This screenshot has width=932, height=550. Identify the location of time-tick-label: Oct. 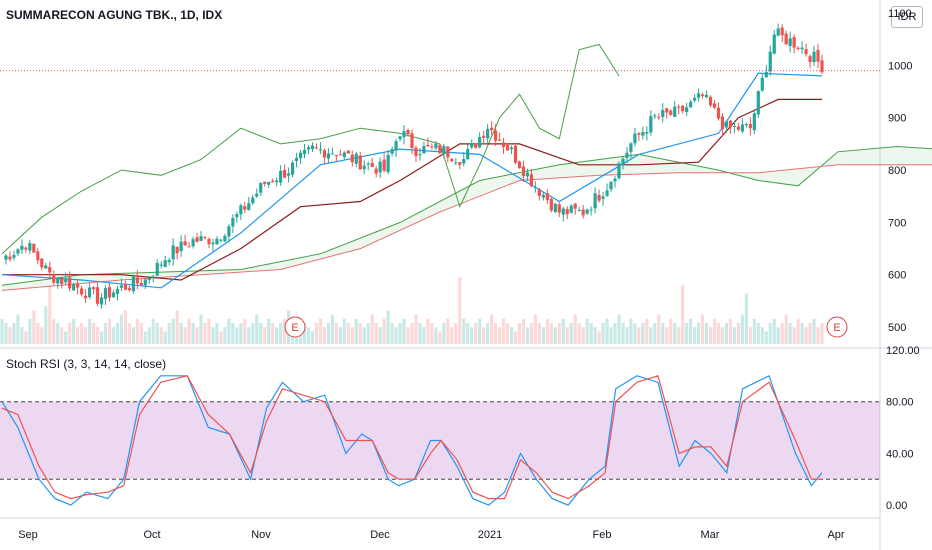
(151, 535).